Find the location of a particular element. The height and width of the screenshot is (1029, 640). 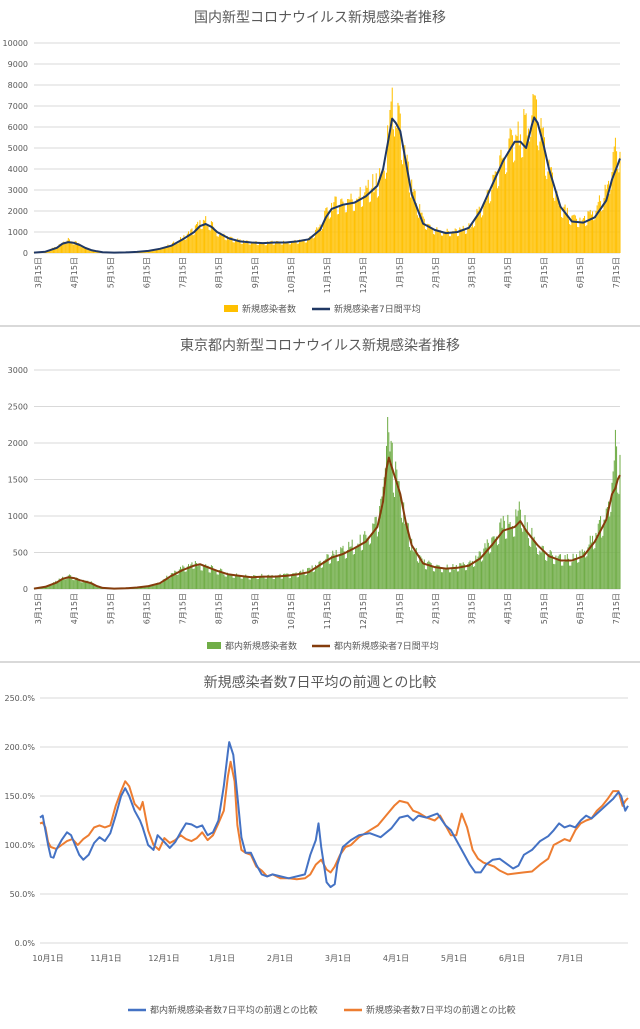

x-tick-label: 1月1日 is located at coordinates (222, 958).